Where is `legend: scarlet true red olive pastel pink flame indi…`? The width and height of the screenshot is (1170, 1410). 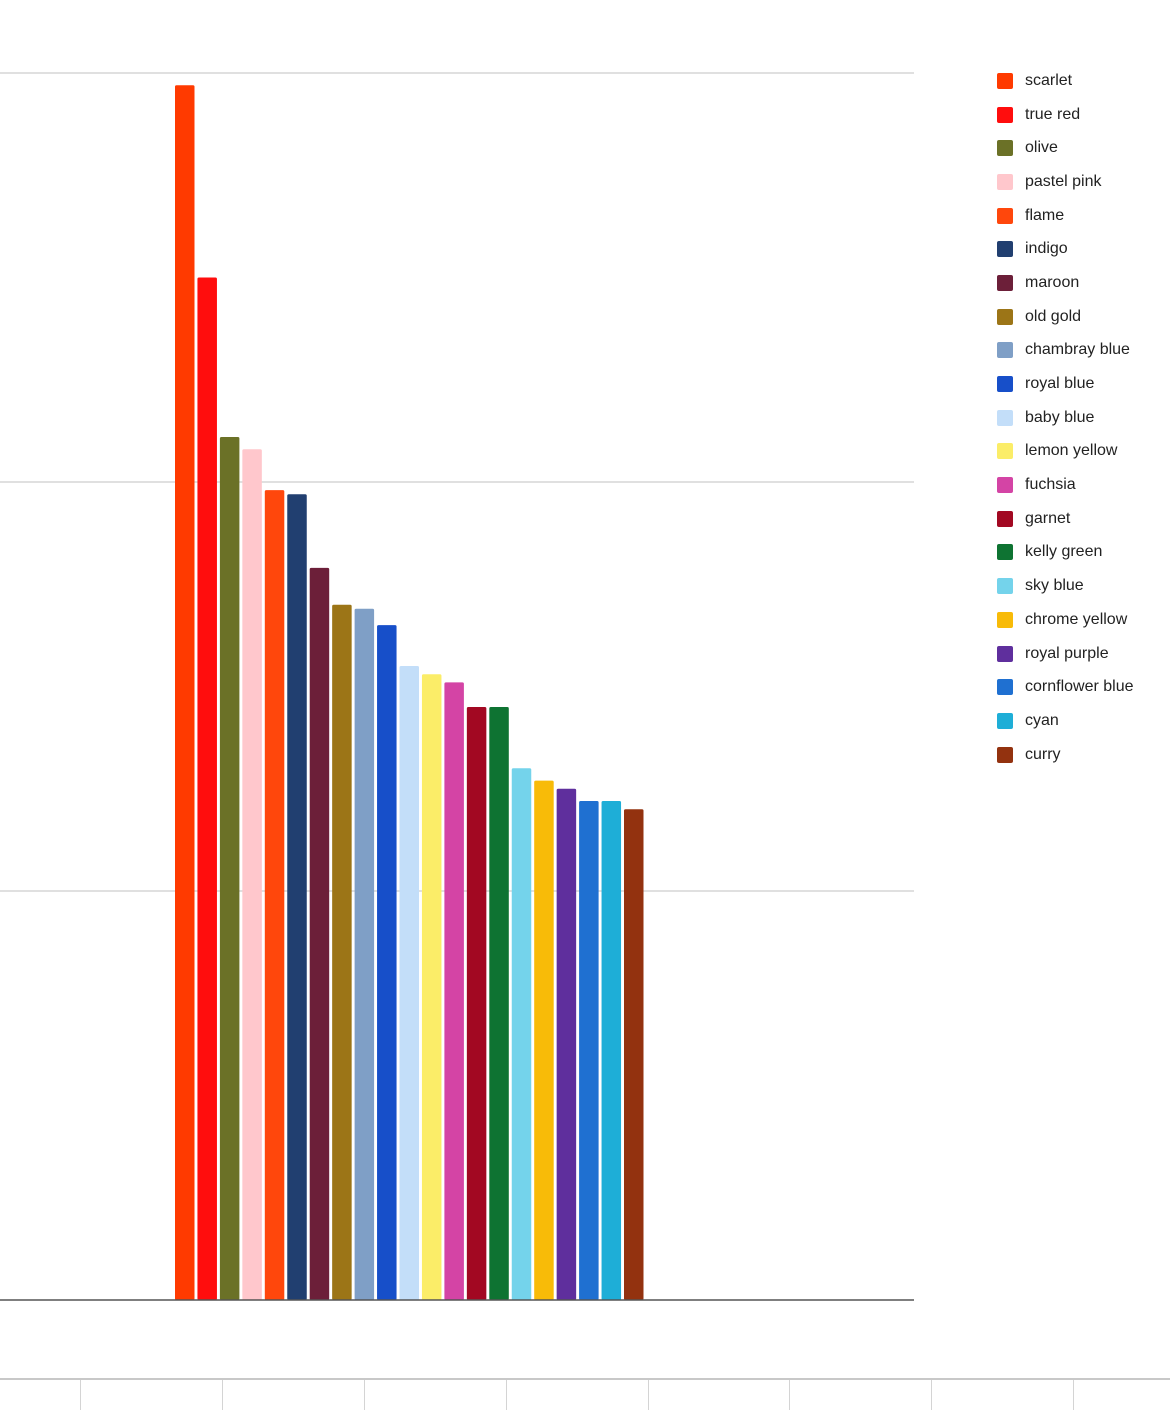 legend: scarlet true red olive pastel pink flame indi… is located at coordinates (1082, 417).